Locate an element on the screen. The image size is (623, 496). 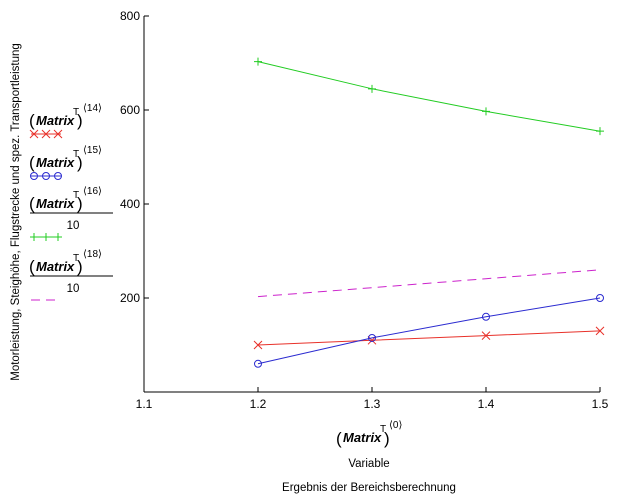
y-tick-label: 400 is located at coordinates (130, 204).